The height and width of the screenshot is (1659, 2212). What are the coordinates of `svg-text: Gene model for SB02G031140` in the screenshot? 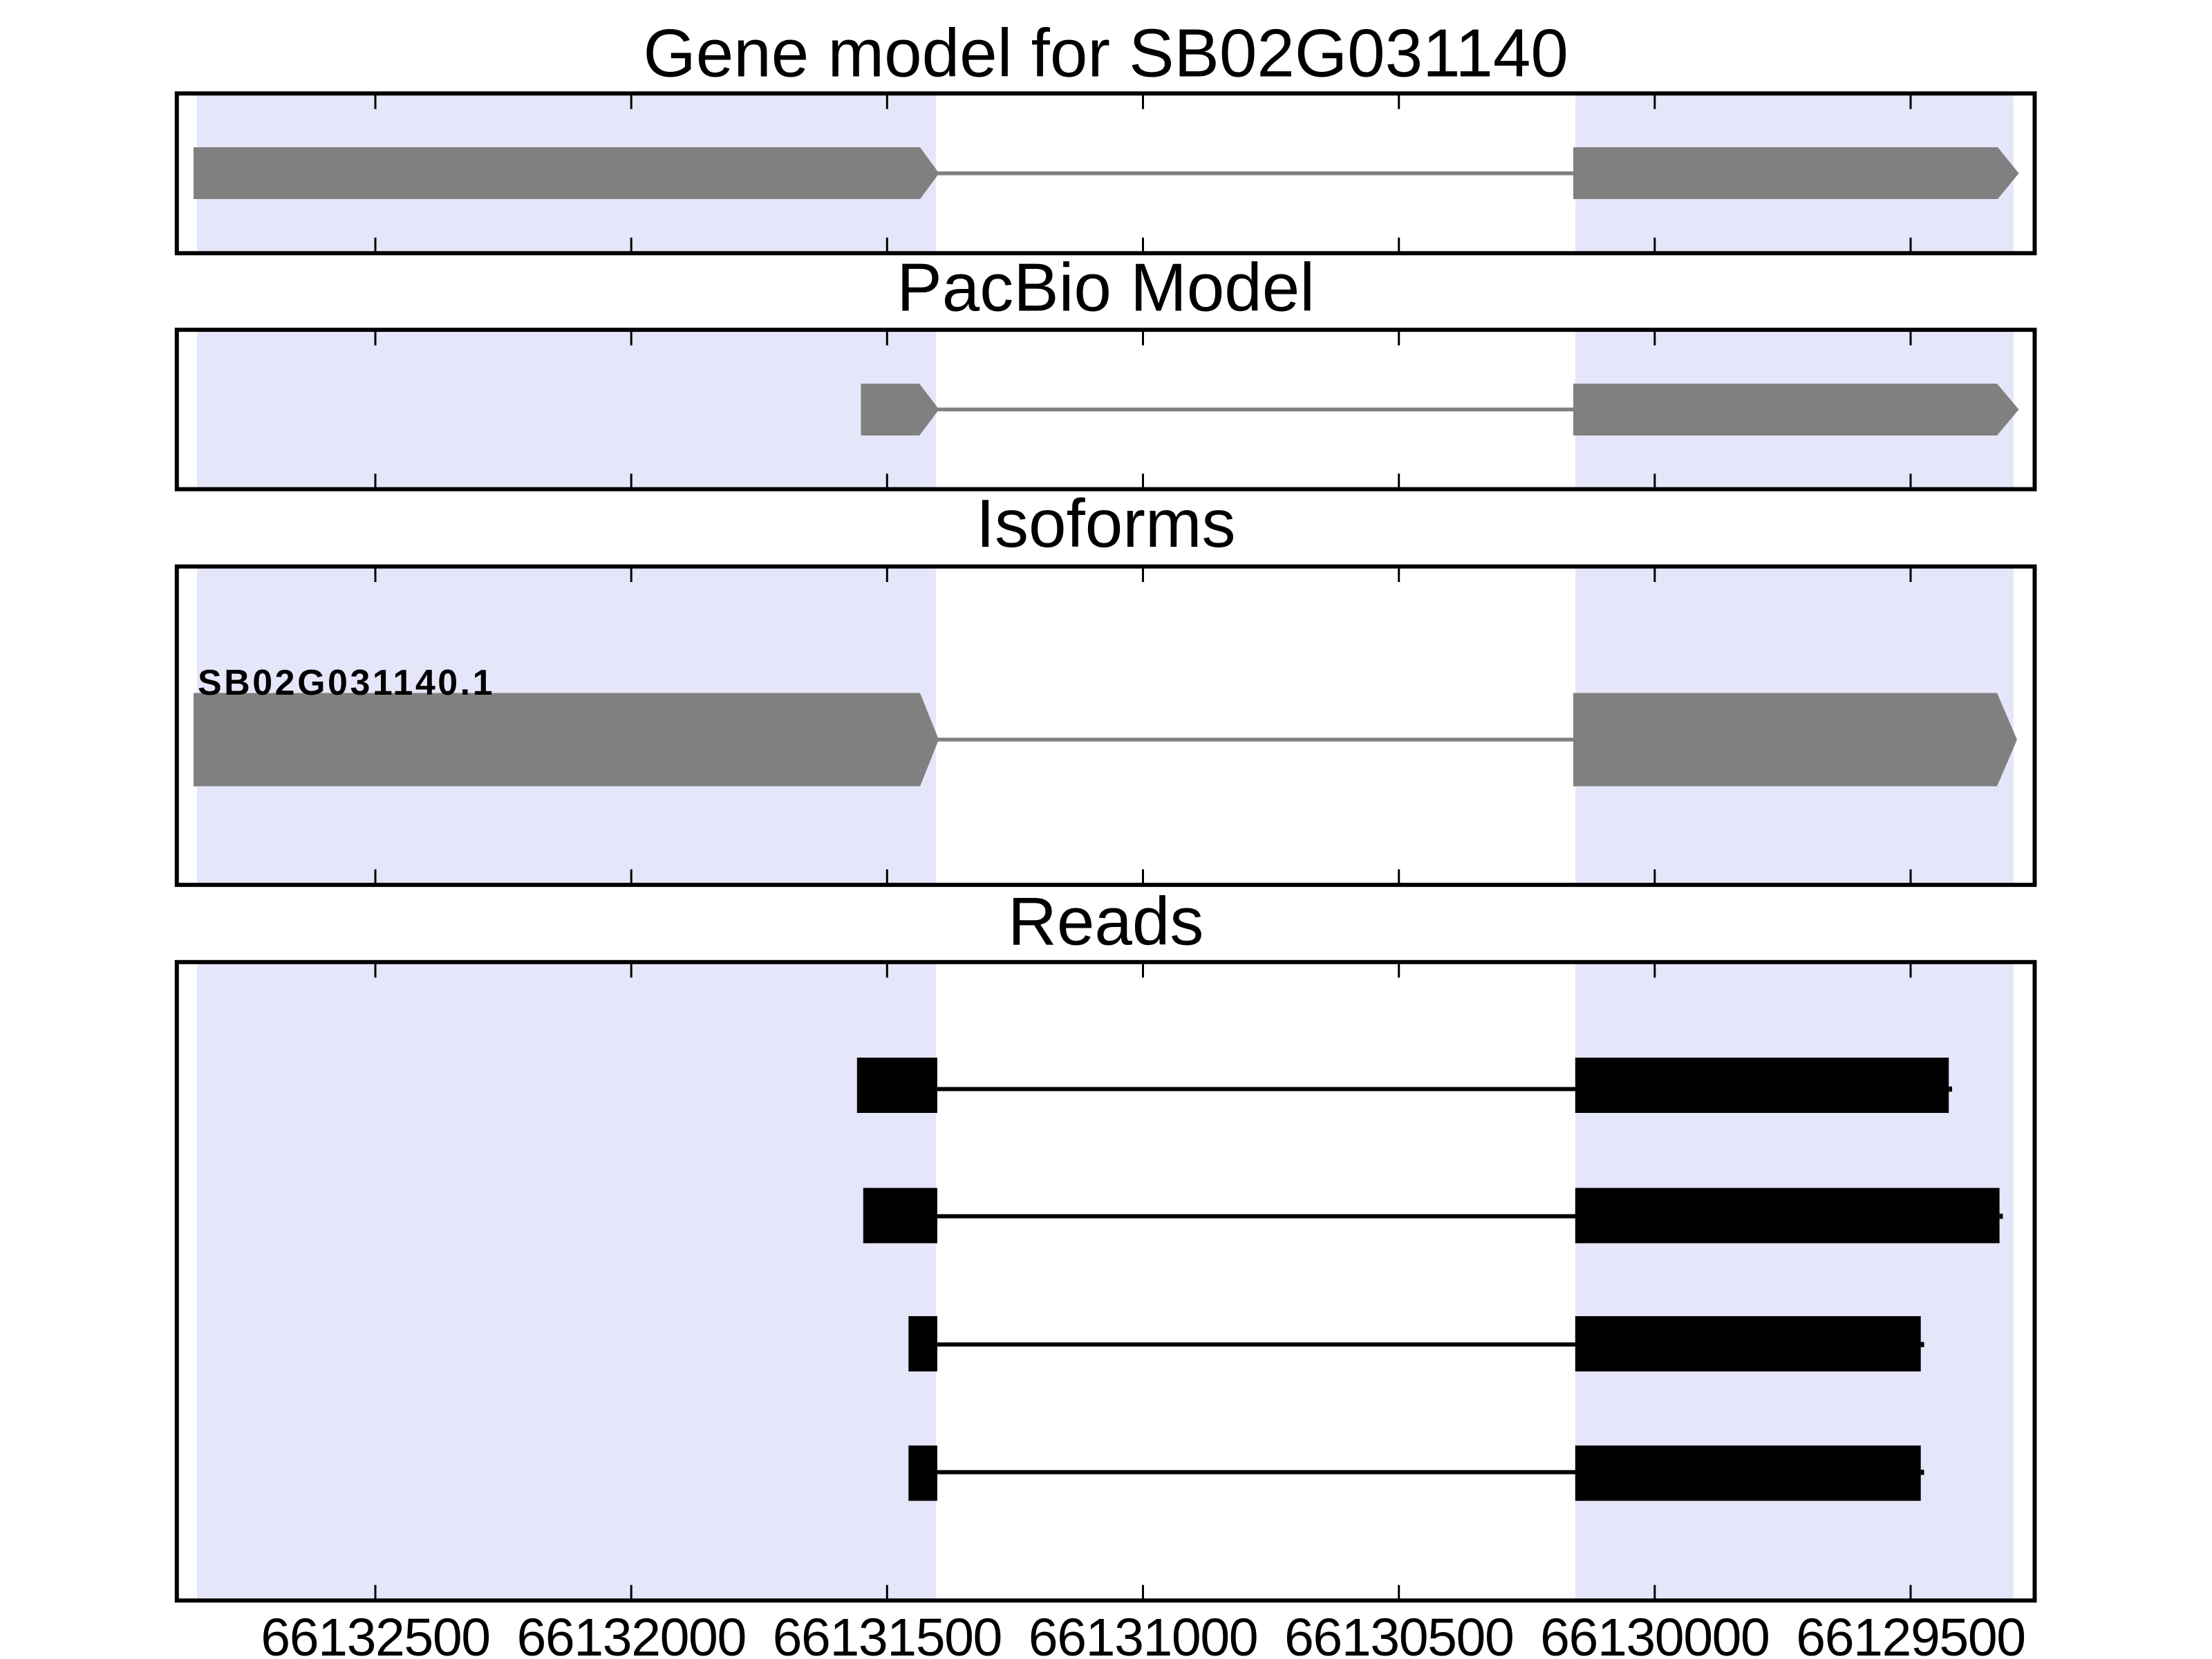 It's located at (1105, 53).